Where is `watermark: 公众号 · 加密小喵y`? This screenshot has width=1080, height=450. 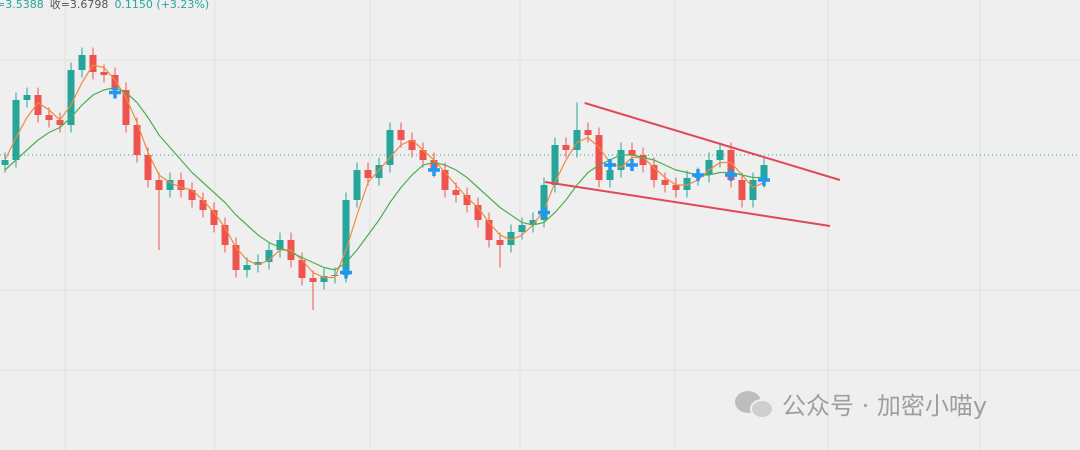
watermark: 公众号 · 加密小喵y is located at coordinates (861, 405).